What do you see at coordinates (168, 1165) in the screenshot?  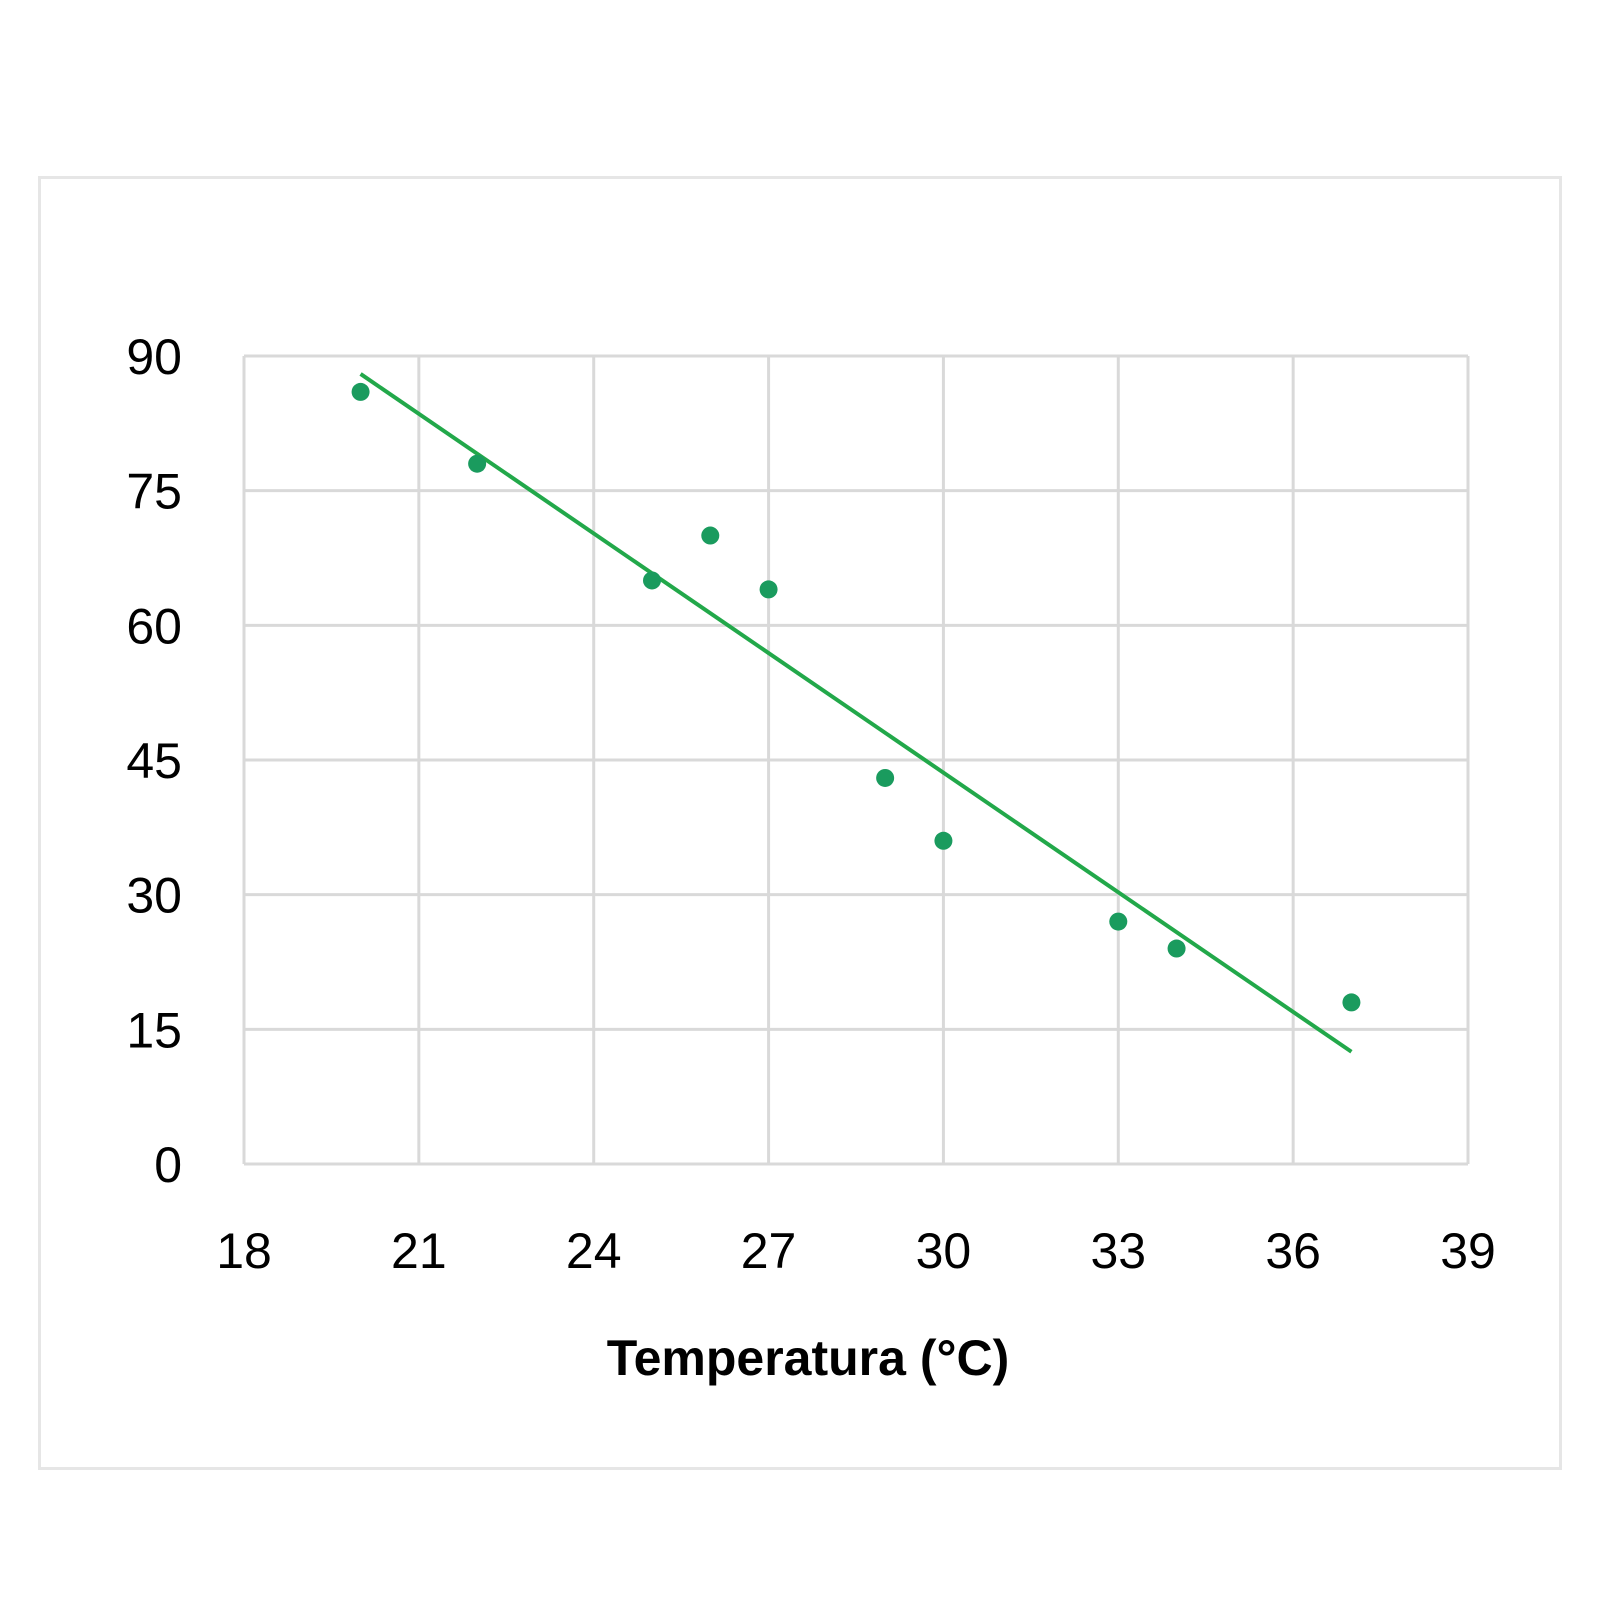 I see `y-tick-label: 0` at bounding box center [168, 1165].